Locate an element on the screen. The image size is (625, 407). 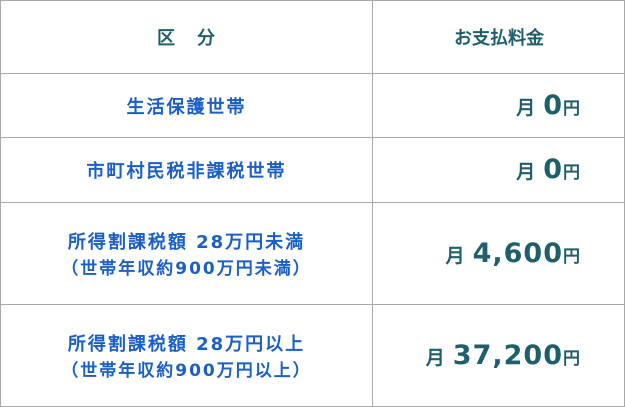
amount-cell: 月 37,200円 is located at coordinates (498, 355).